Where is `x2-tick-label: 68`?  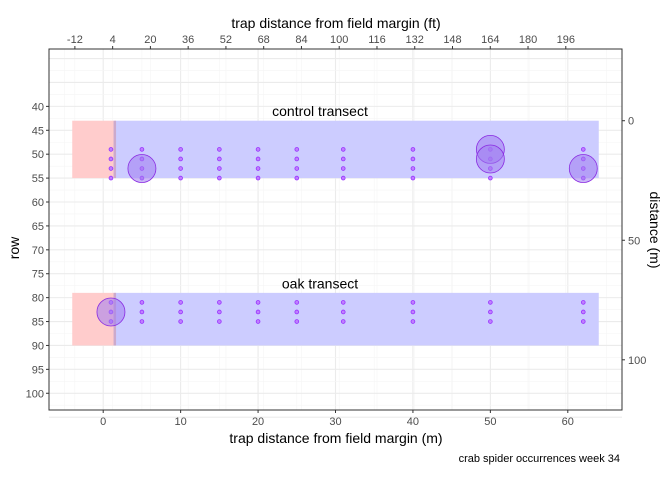
x2-tick-label: 68 is located at coordinates (264, 40).